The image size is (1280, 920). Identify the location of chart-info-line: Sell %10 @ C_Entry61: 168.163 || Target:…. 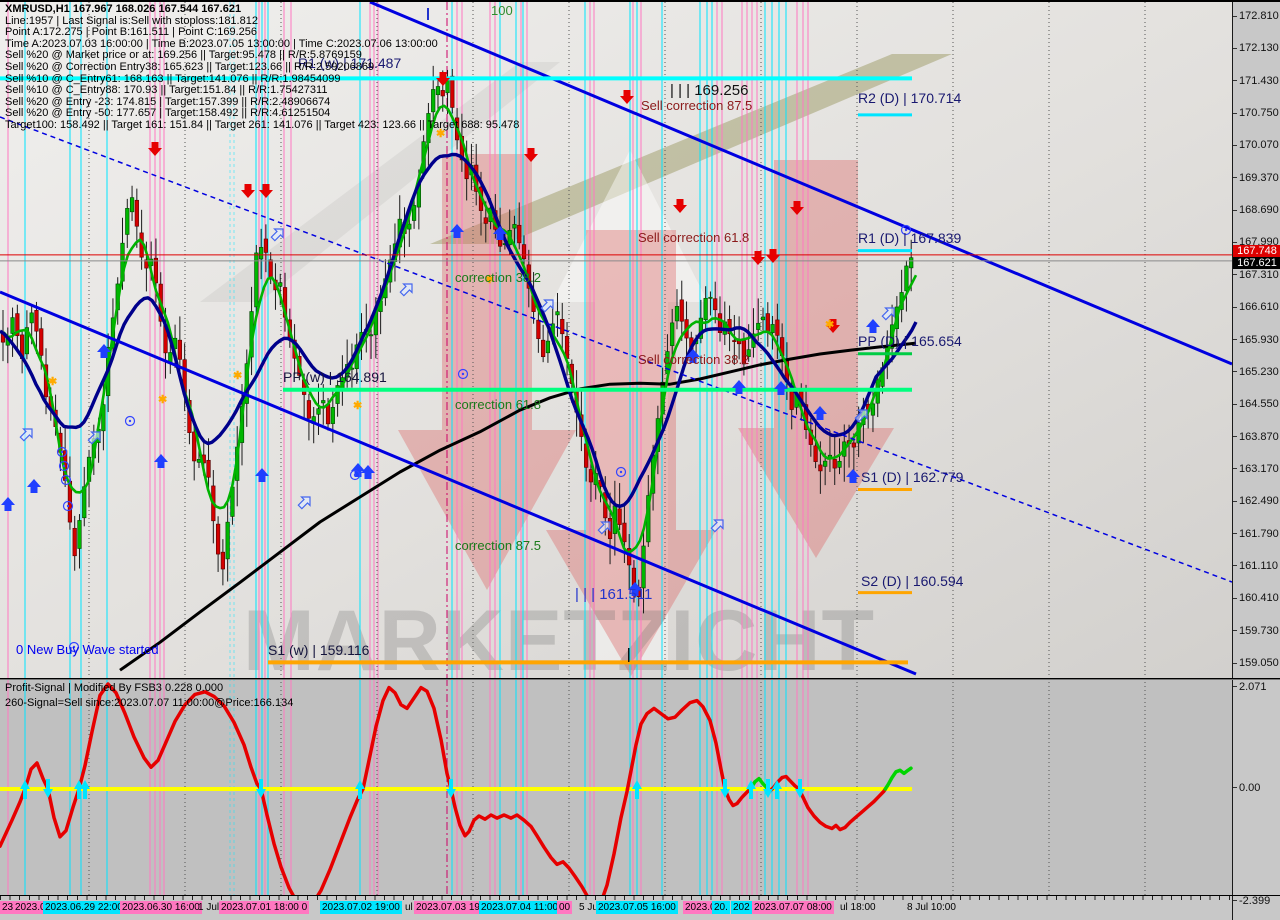
(173, 78).